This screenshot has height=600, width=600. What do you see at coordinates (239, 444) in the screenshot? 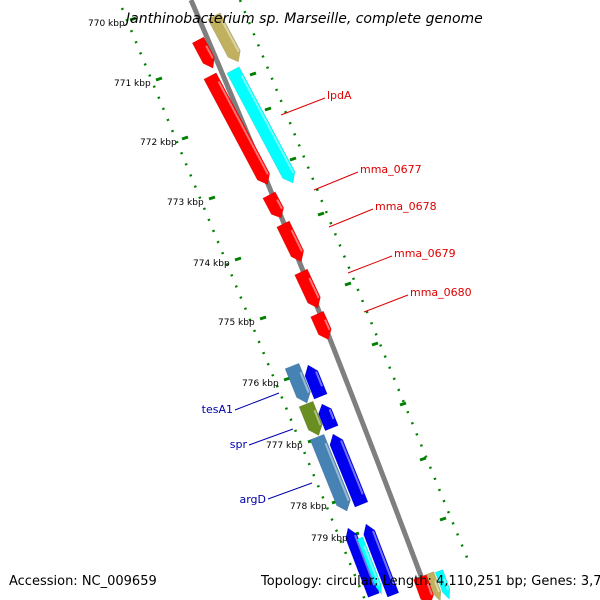
I see `gene-label-spr: spr` at bounding box center [239, 444].